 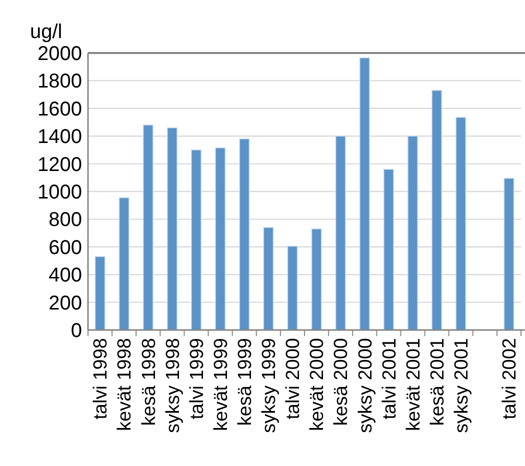 I want to click on x-tick-label: talvi 2001, so click(x=389, y=379).